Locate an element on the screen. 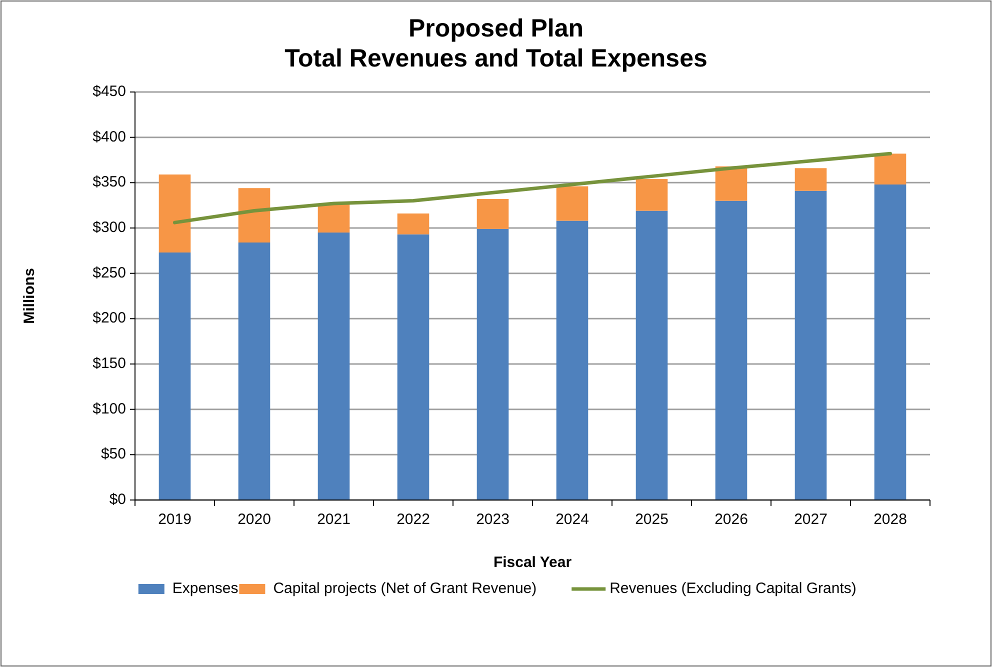  x-tick-label: 2019 is located at coordinates (175, 519).